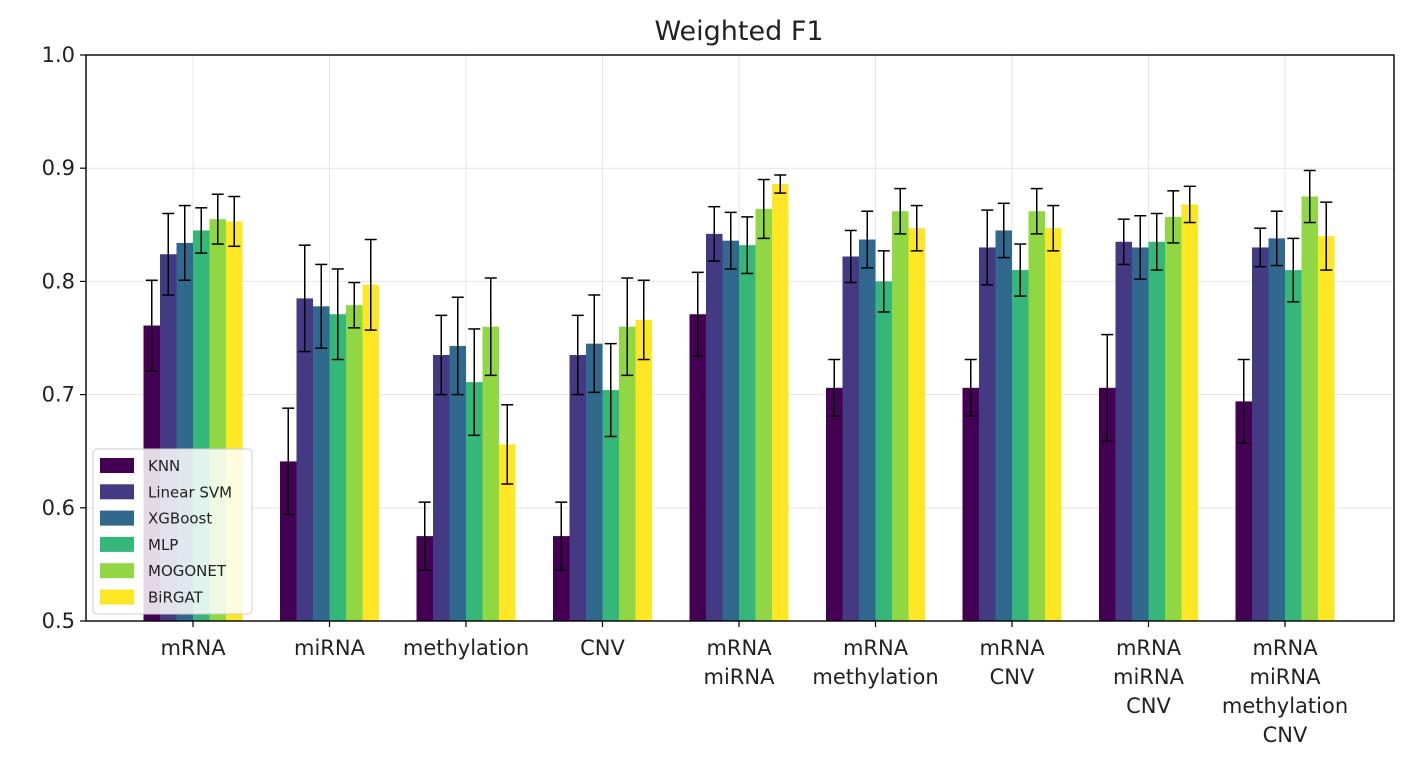  Describe the element at coordinates (58, 55) in the screenshot. I see `y-tick-label: 1.0` at that location.